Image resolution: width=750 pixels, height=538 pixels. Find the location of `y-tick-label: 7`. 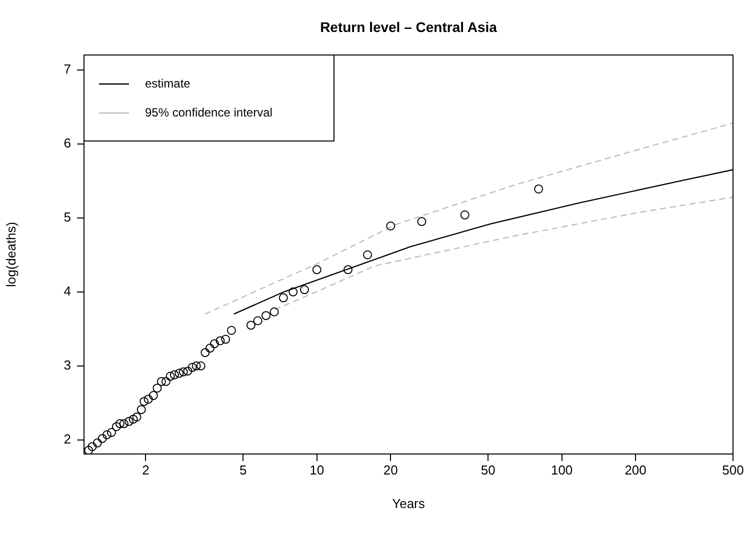

y-tick-label: 7 is located at coordinates (67, 68).